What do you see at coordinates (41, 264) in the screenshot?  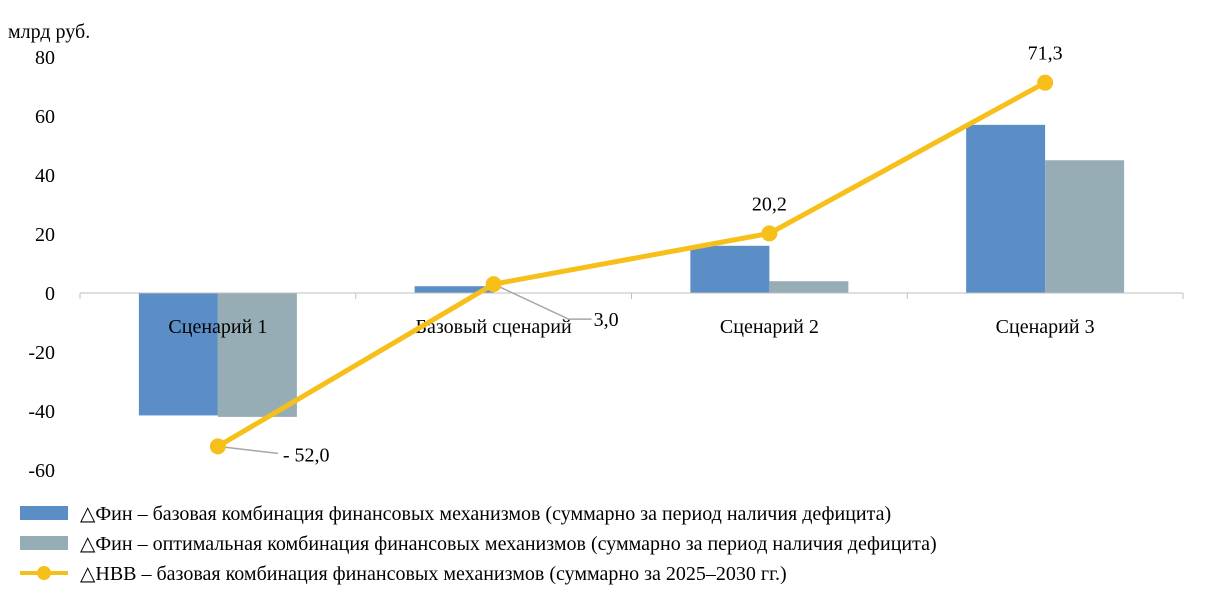 I see `y-axis: 80 60 40 20 0 -20 -40 -60` at bounding box center [41, 264].